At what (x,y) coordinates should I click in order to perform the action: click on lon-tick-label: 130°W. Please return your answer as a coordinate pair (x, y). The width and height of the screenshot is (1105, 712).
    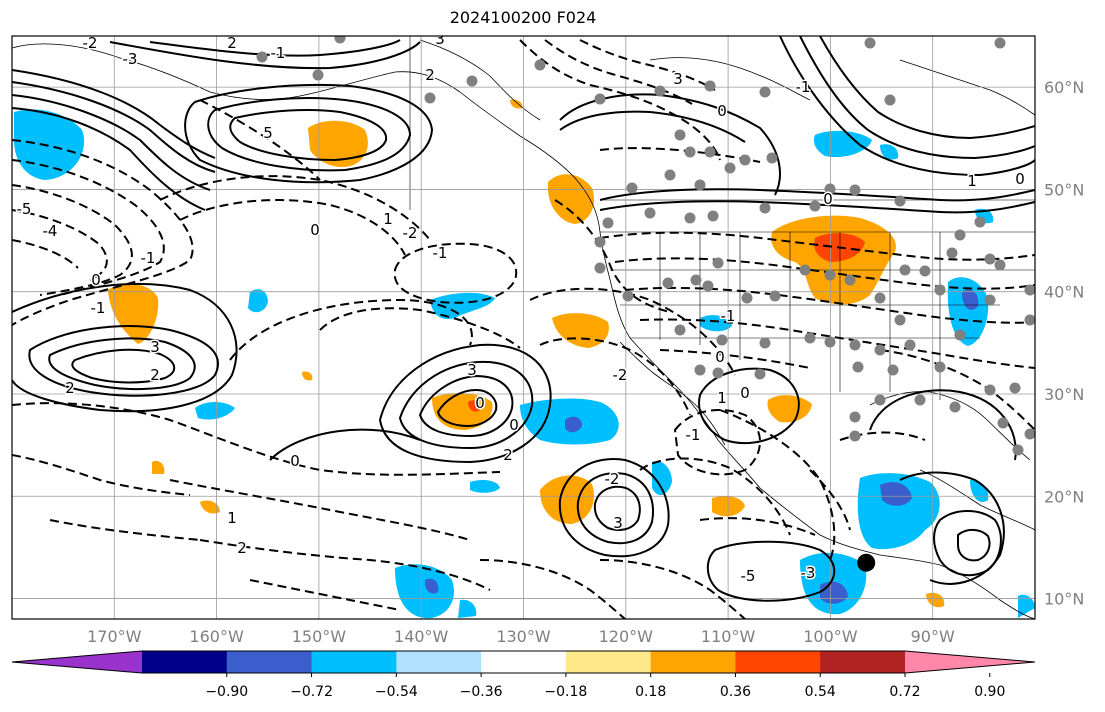
    Looking at the image, I should click on (523, 636).